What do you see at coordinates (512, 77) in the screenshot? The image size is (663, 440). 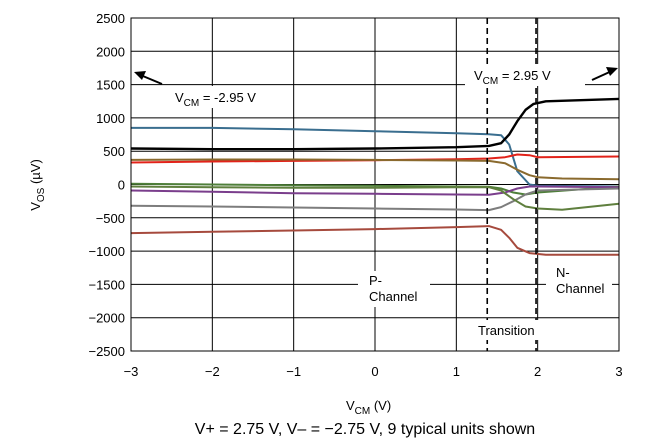 I see `vcm-high-label: VCM = 2.95 V` at bounding box center [512, 77].